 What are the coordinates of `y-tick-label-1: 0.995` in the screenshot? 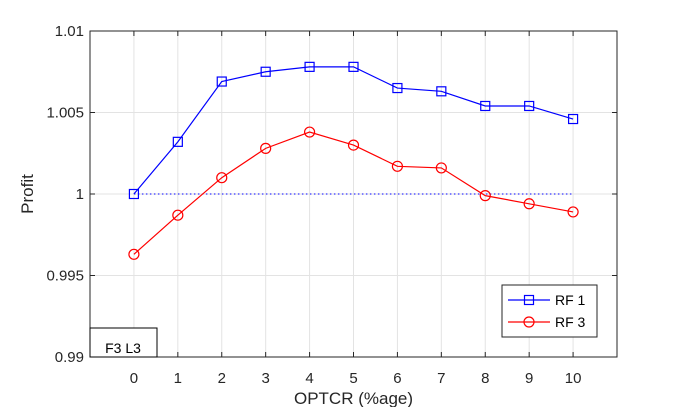 It's located at (65, 276).